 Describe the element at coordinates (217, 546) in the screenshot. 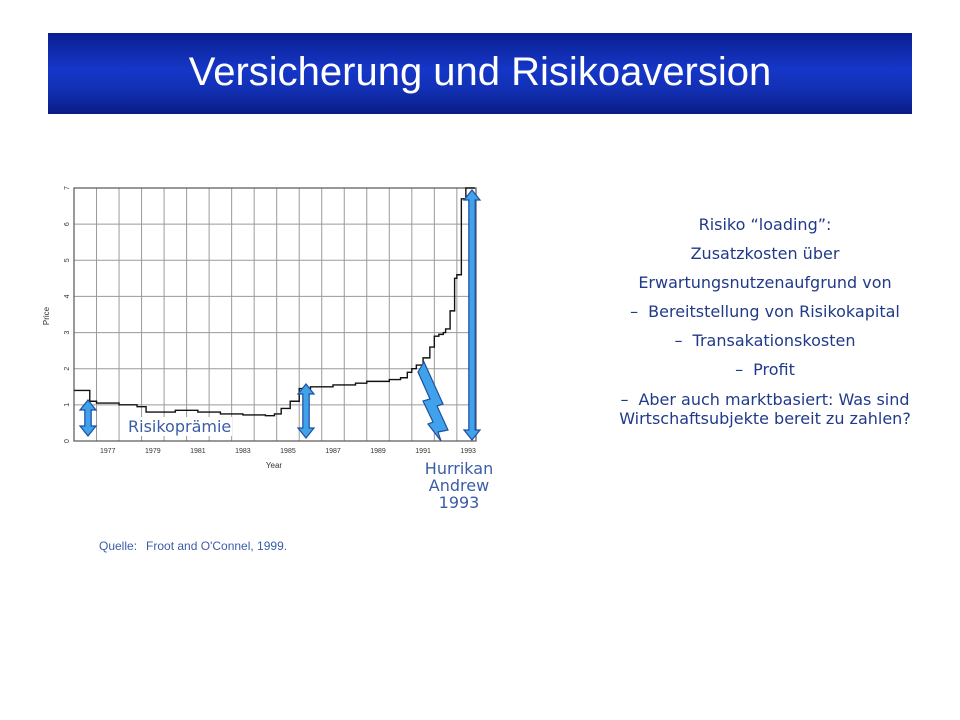

I see `source-text: Froot and O'Connel, 1999.` at that location.